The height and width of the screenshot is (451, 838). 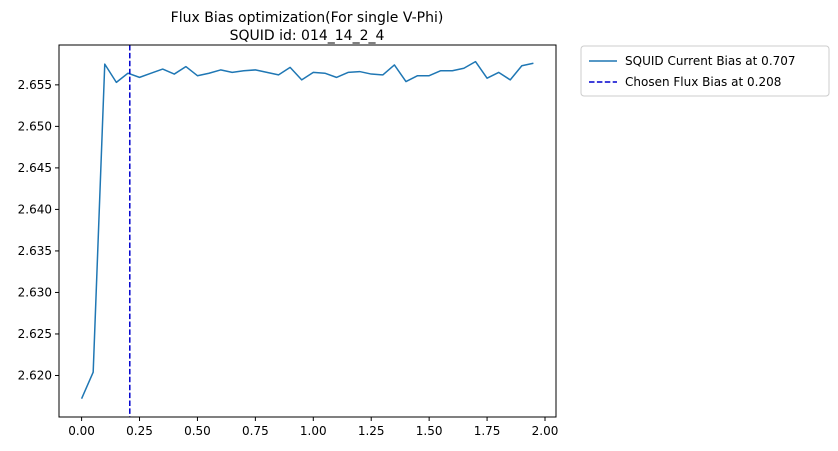 I want to click on x-tick-label: 0.25, so click(x=139, y=431).